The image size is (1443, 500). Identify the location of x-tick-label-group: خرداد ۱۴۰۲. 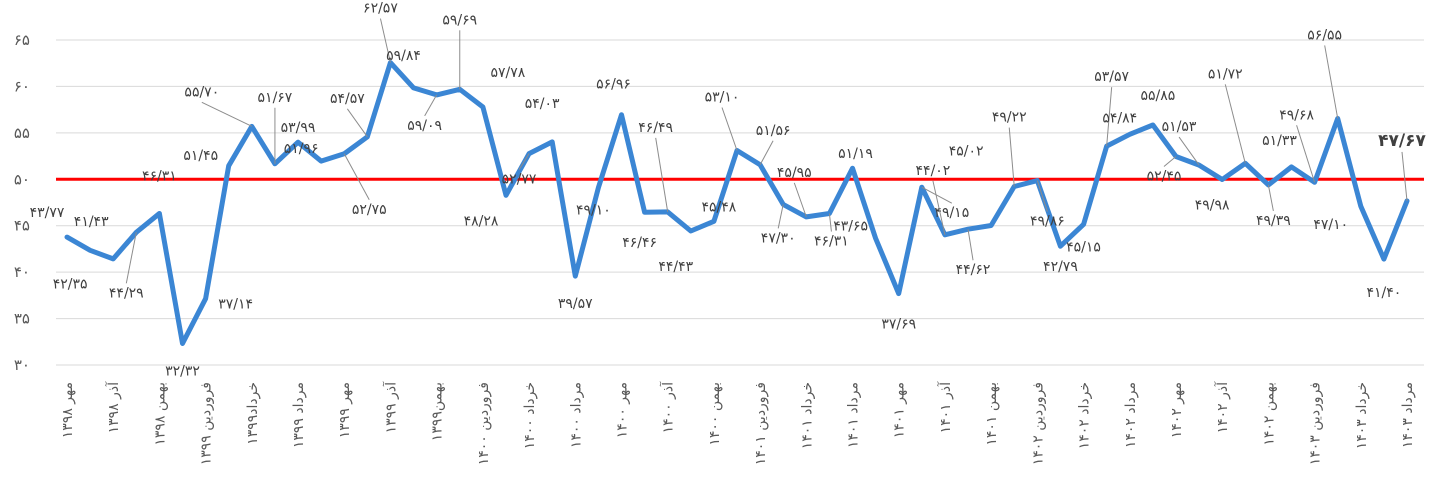
(1085, 415).